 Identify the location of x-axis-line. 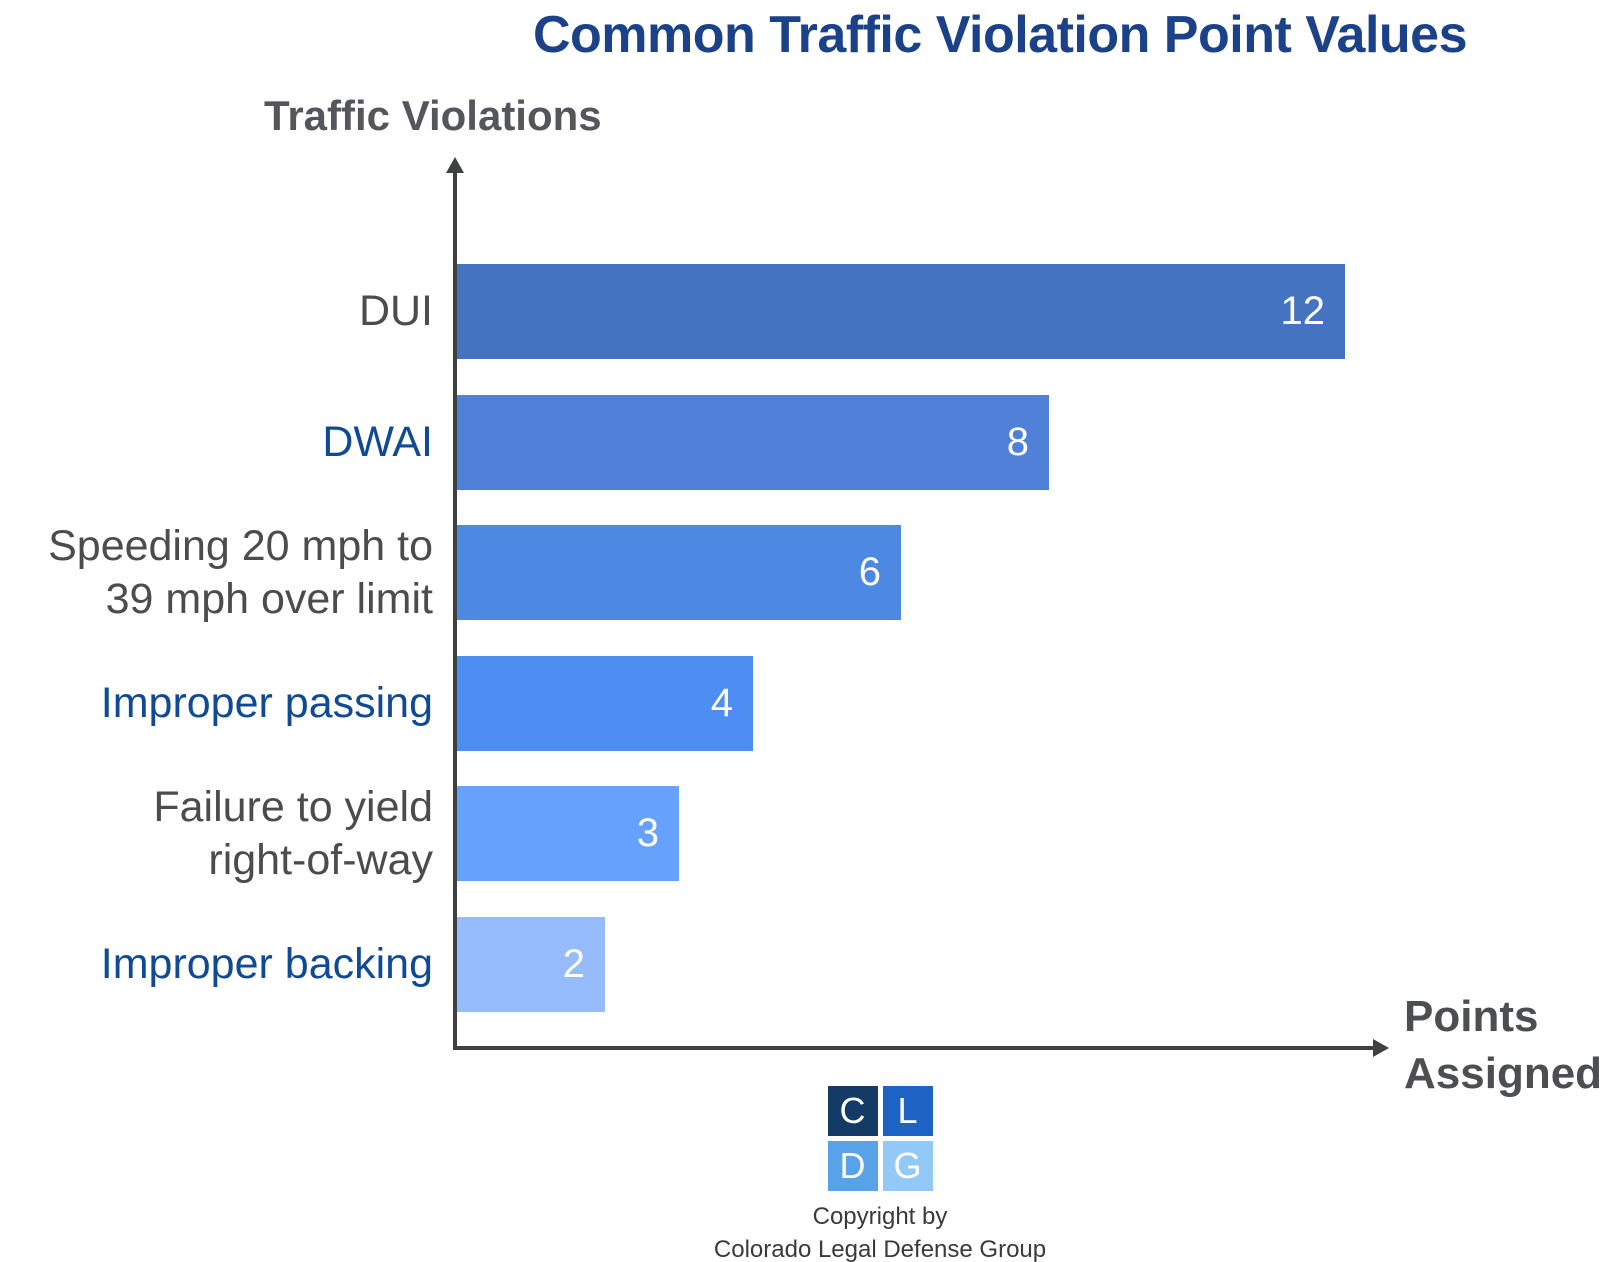
(914, 1048).